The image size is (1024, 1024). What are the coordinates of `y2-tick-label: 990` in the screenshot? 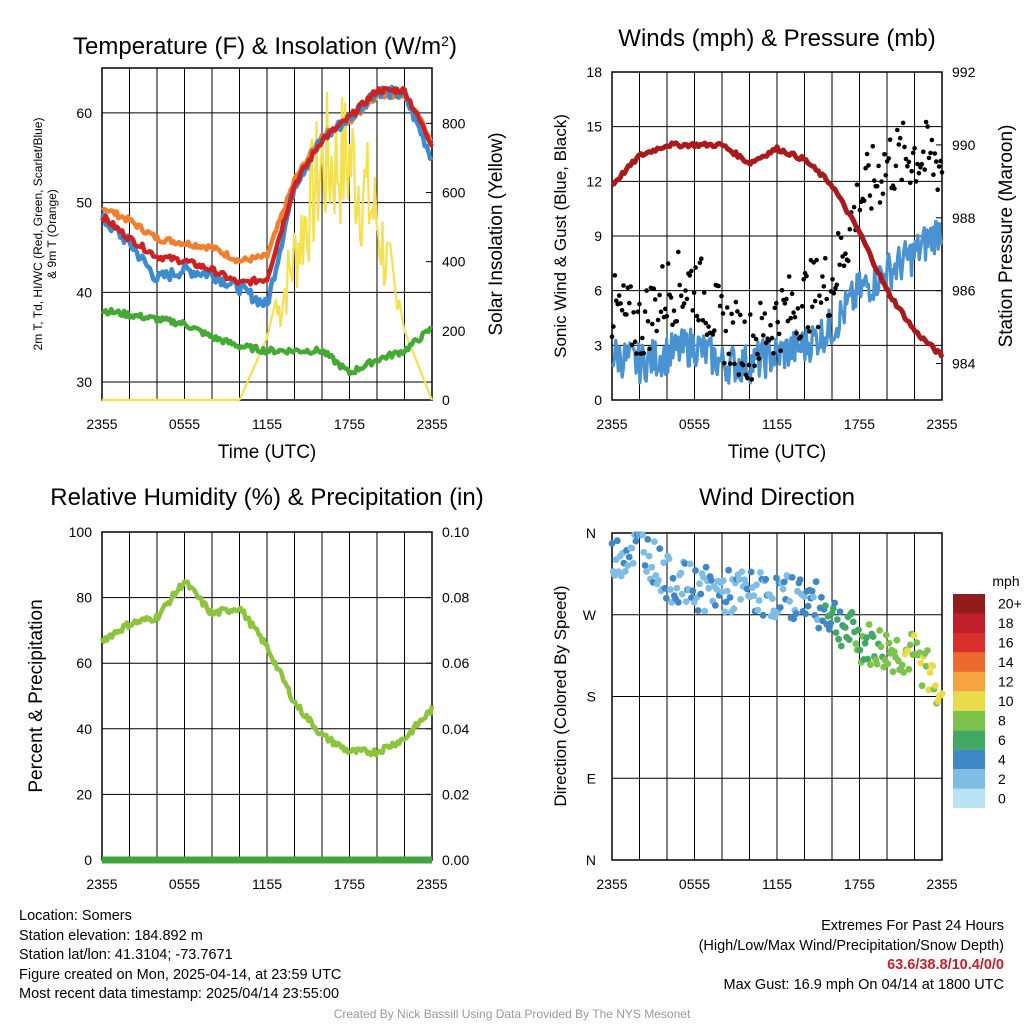 It's located at (964, 145).